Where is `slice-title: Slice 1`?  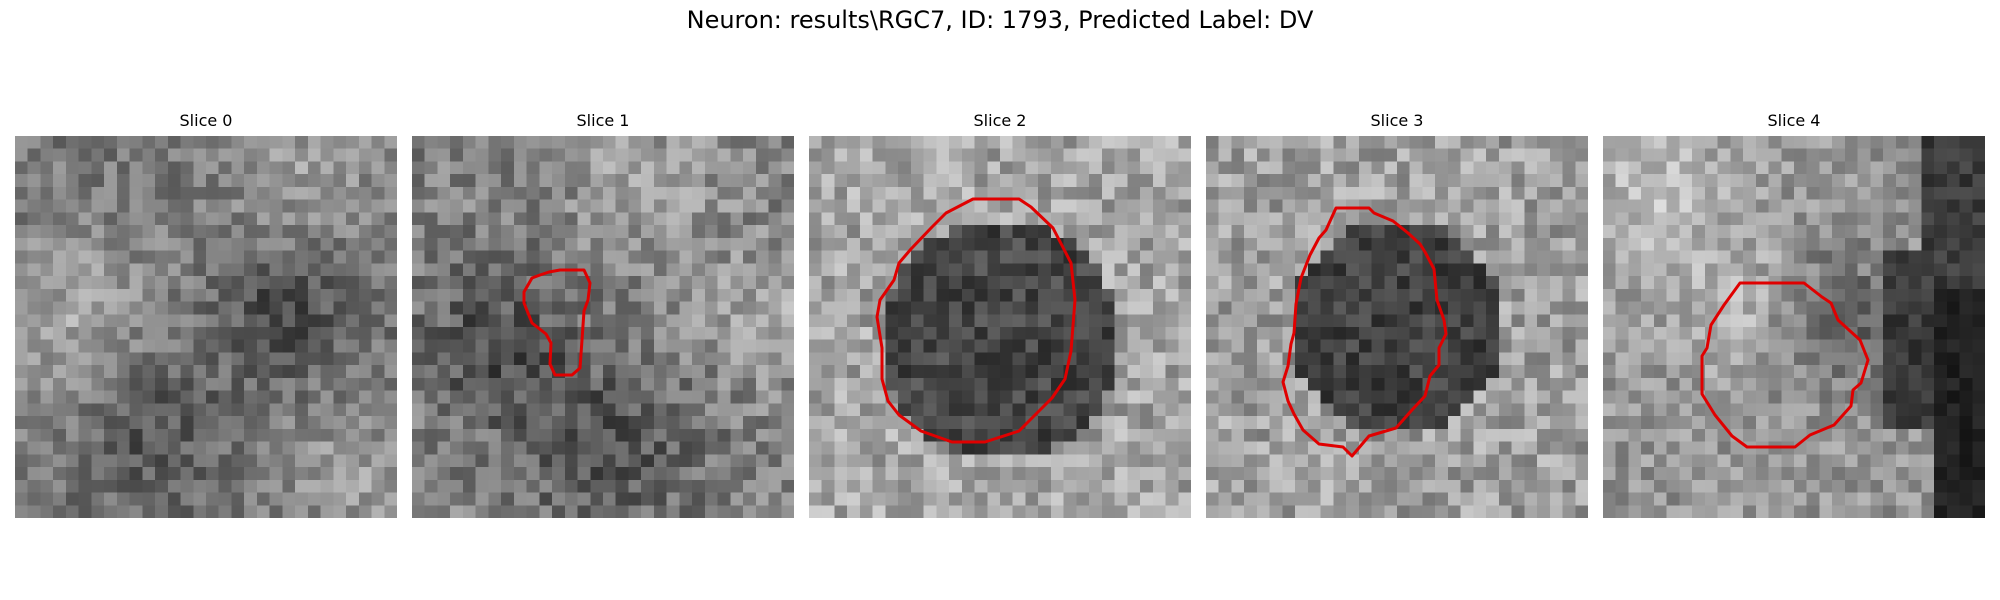 slice-title: Slice 1 is located at coordinates (603, 120).